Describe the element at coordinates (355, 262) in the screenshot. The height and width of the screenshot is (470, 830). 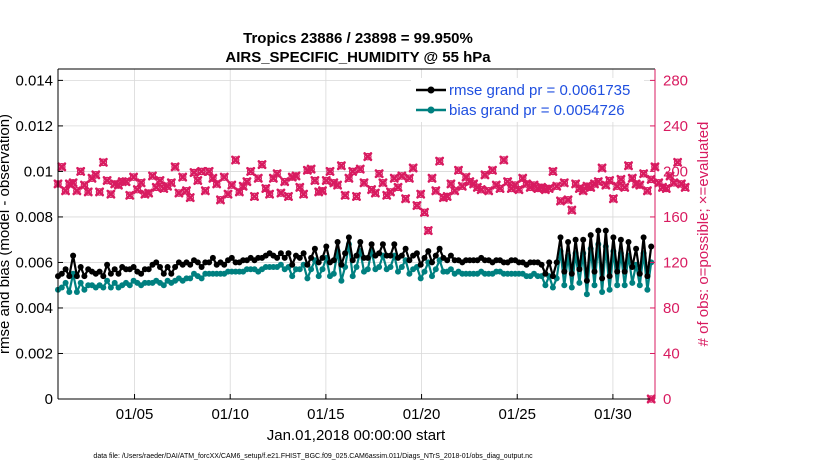
I see `series-layer` at that location.